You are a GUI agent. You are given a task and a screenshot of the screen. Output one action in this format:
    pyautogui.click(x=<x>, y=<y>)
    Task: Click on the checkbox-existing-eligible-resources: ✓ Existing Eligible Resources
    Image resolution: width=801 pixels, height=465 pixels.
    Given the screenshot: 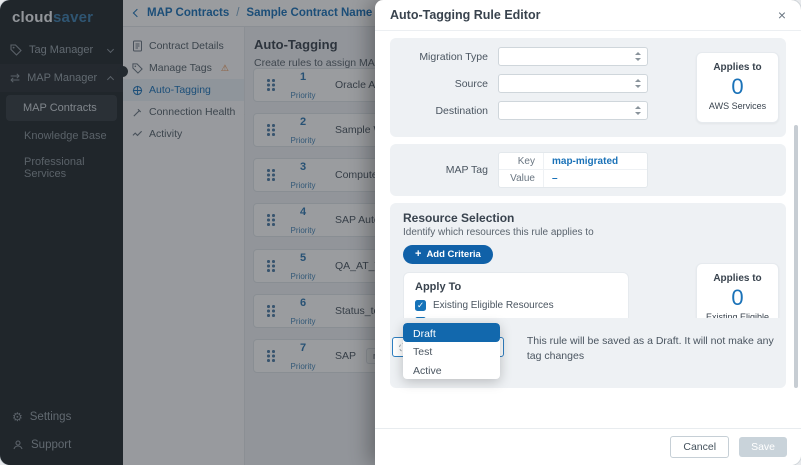 What is the action you would take?
    pyautogui.click(x=516, y=305)
    